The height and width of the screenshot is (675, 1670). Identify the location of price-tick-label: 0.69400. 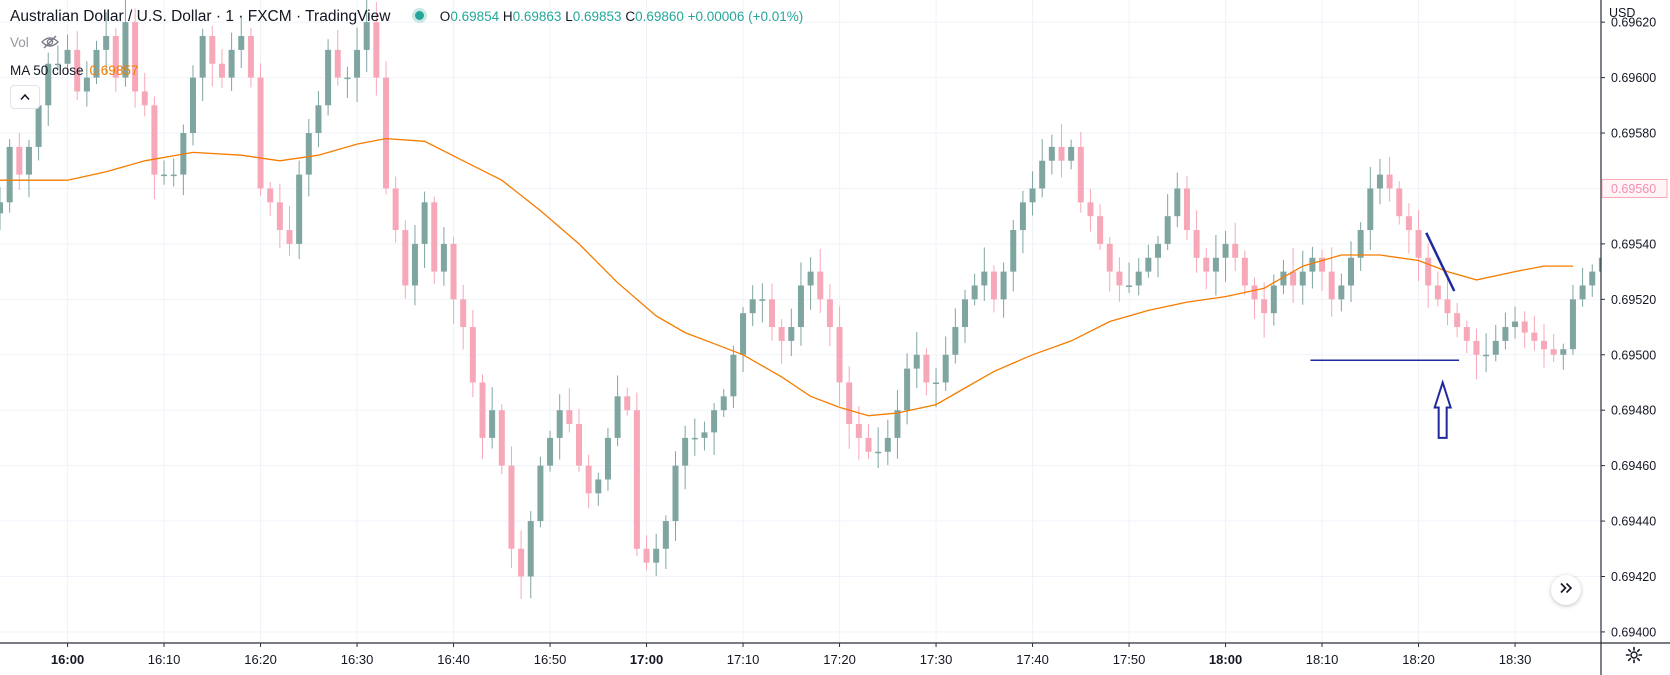
(1633, 632).